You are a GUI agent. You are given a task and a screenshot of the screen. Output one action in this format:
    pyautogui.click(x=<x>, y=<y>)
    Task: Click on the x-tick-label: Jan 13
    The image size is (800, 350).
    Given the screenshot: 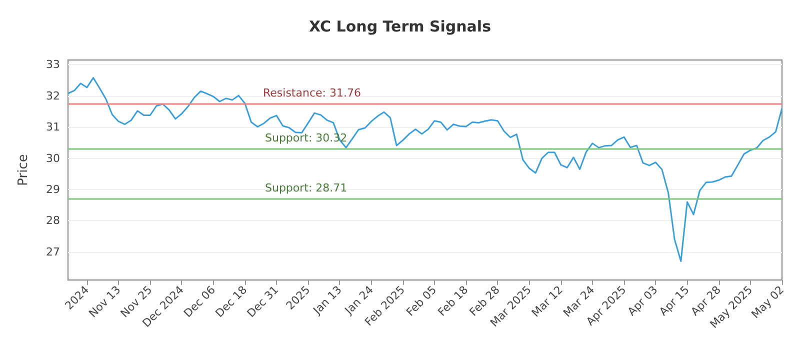 What is the action you would take?
    pyautogui.click(x=327, y=300)
    